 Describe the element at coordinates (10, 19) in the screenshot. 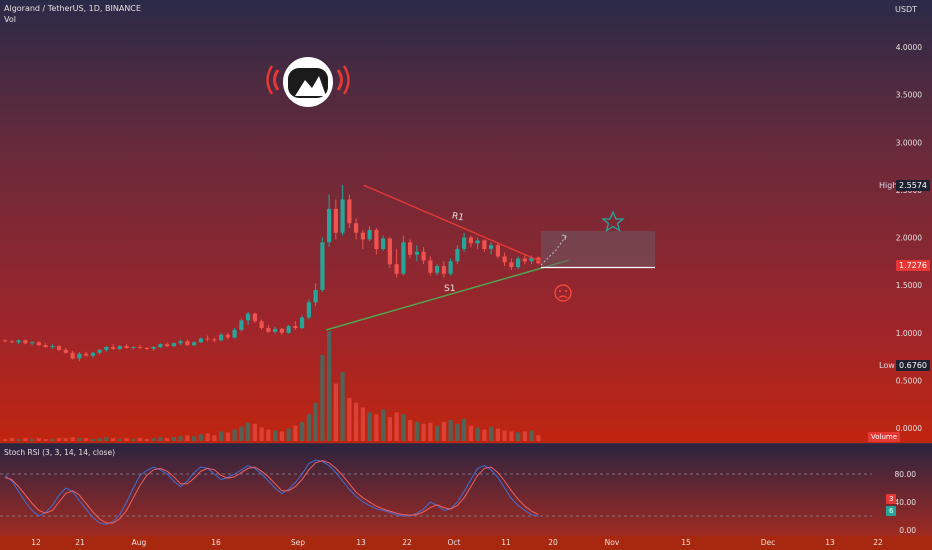

I see `volume-indicator-label: Vol` at that location.